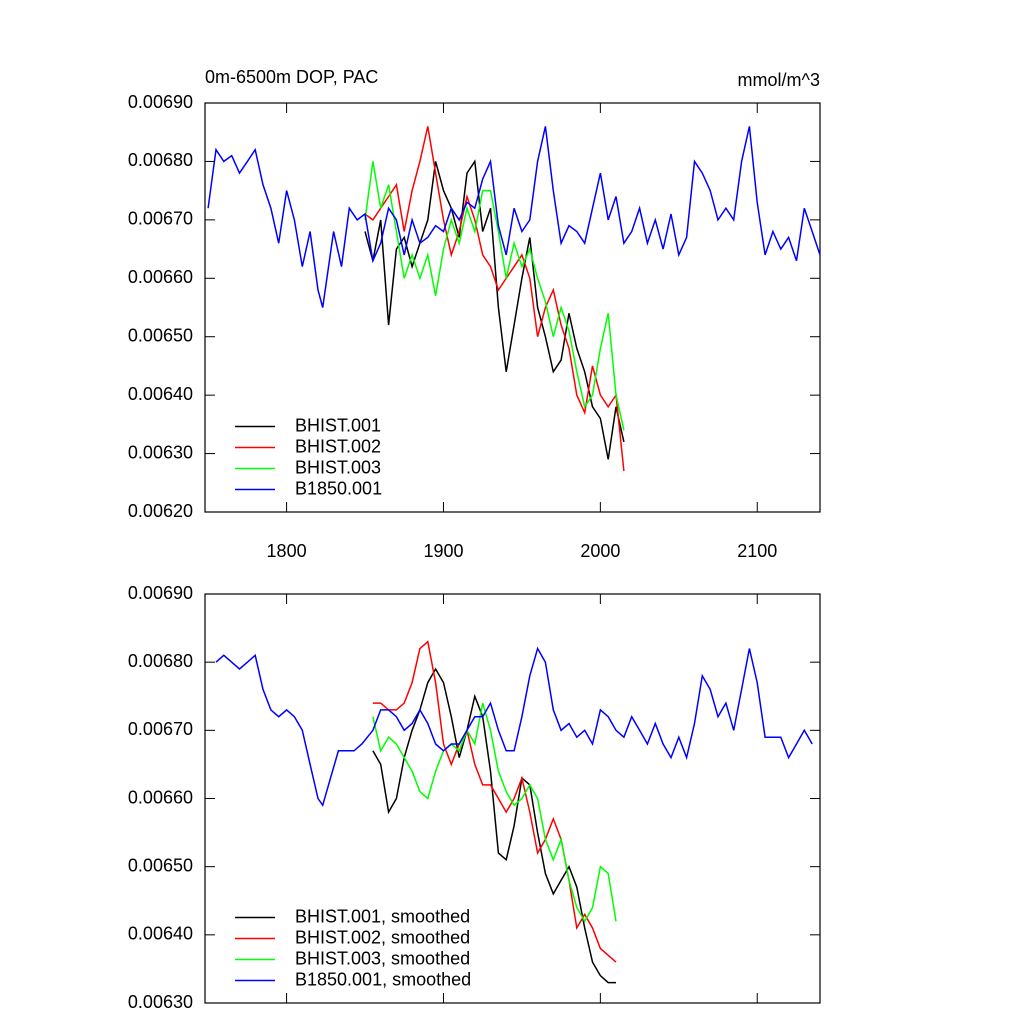  Describe the element at coordinates (382, 916) in the screenshot. I see `legend-label: BHIST.001, smoothed` at that location.